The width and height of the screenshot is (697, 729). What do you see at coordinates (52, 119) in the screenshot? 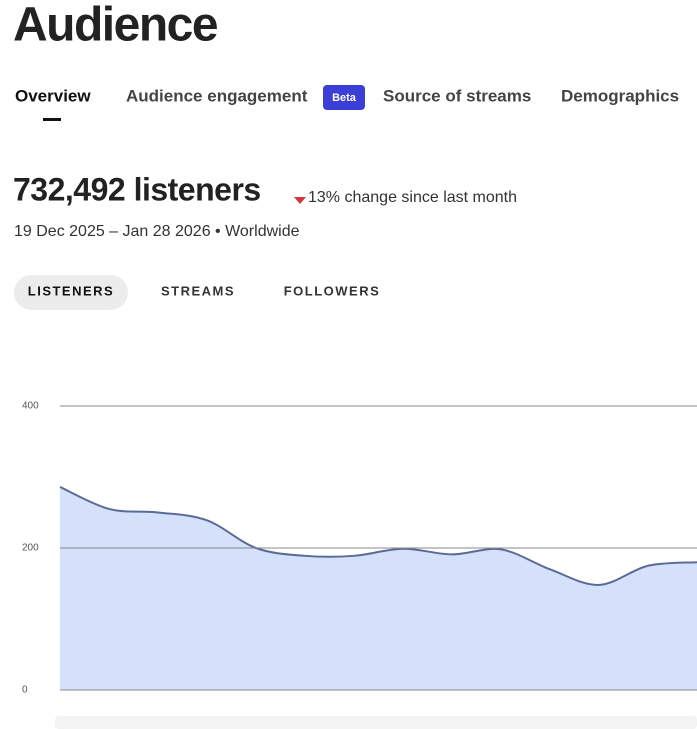
I see `active-tab-indicator` at bounding box center [52, 119].